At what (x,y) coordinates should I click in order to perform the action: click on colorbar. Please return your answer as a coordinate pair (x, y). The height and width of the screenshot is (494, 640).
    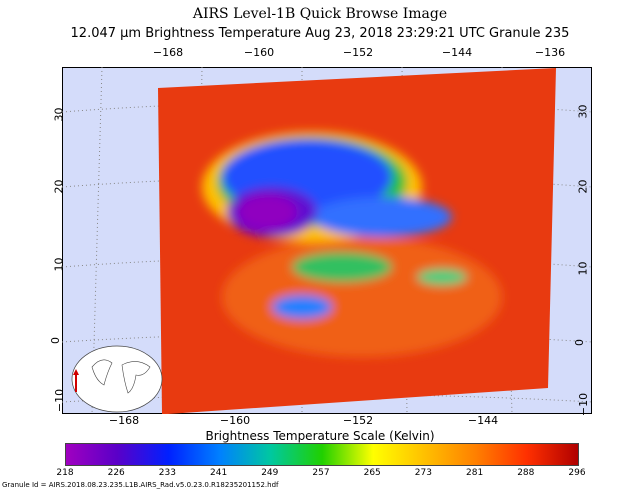
    Looking at the image, I should click on (322, 454).